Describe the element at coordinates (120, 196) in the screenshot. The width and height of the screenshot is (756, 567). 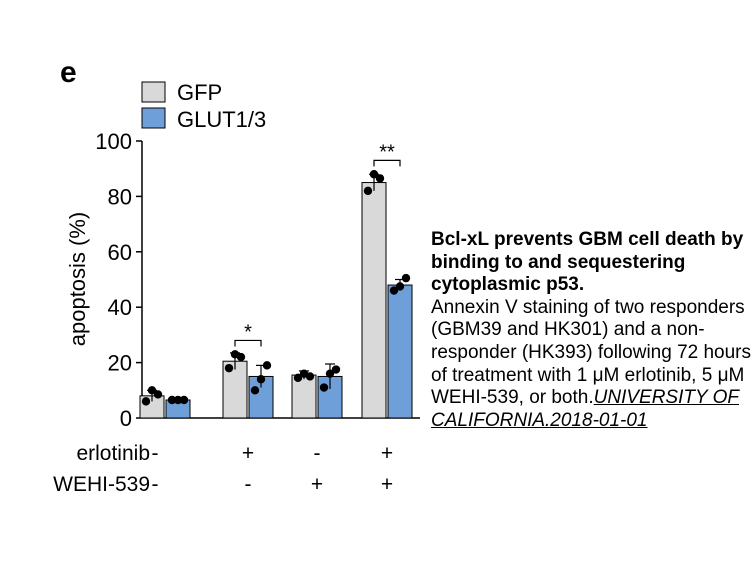
I see `y-tick-label: 80` at that location.